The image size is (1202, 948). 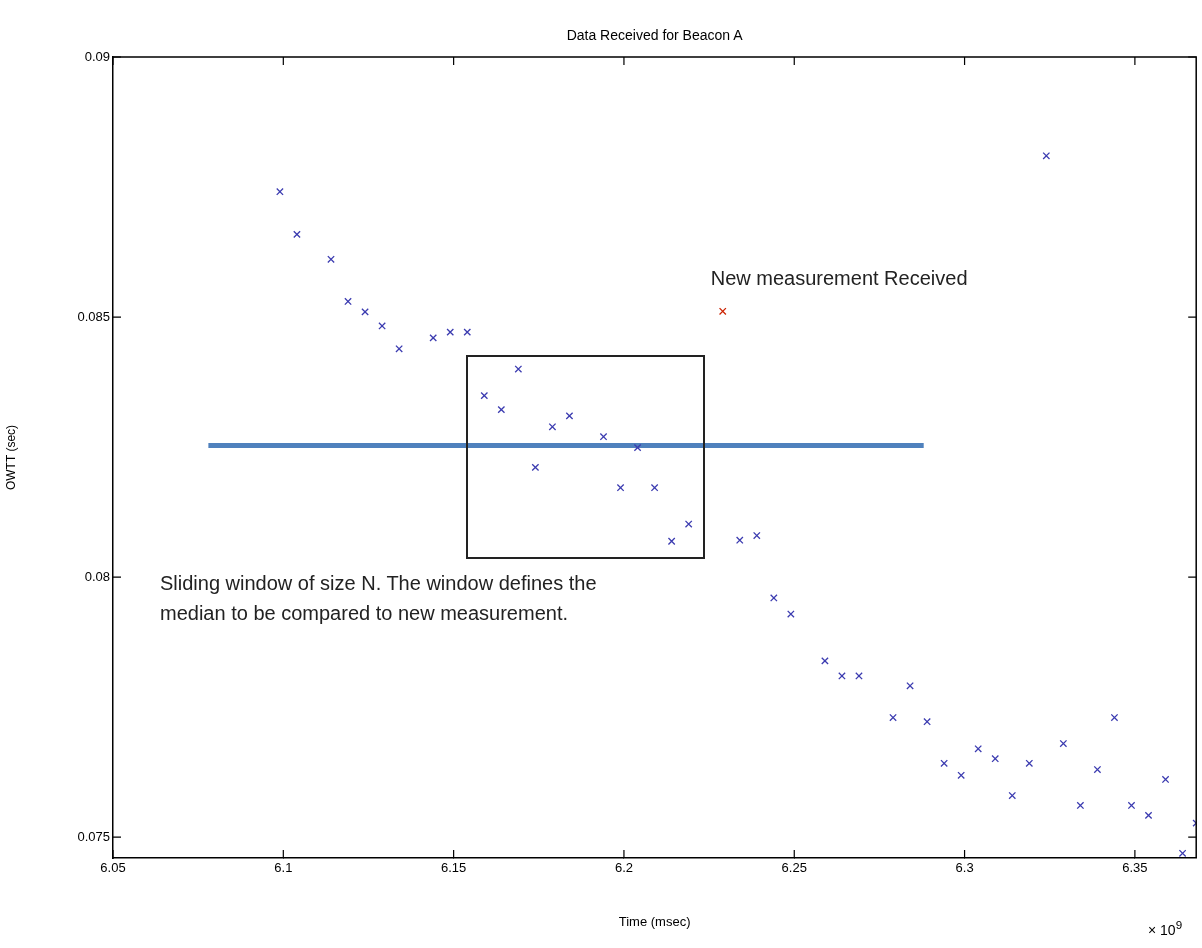 What do you see at coordinates (1165, 928) in the screenshot?
I see `text: × 10$^{9}$` at bounding box center [1165, 928].